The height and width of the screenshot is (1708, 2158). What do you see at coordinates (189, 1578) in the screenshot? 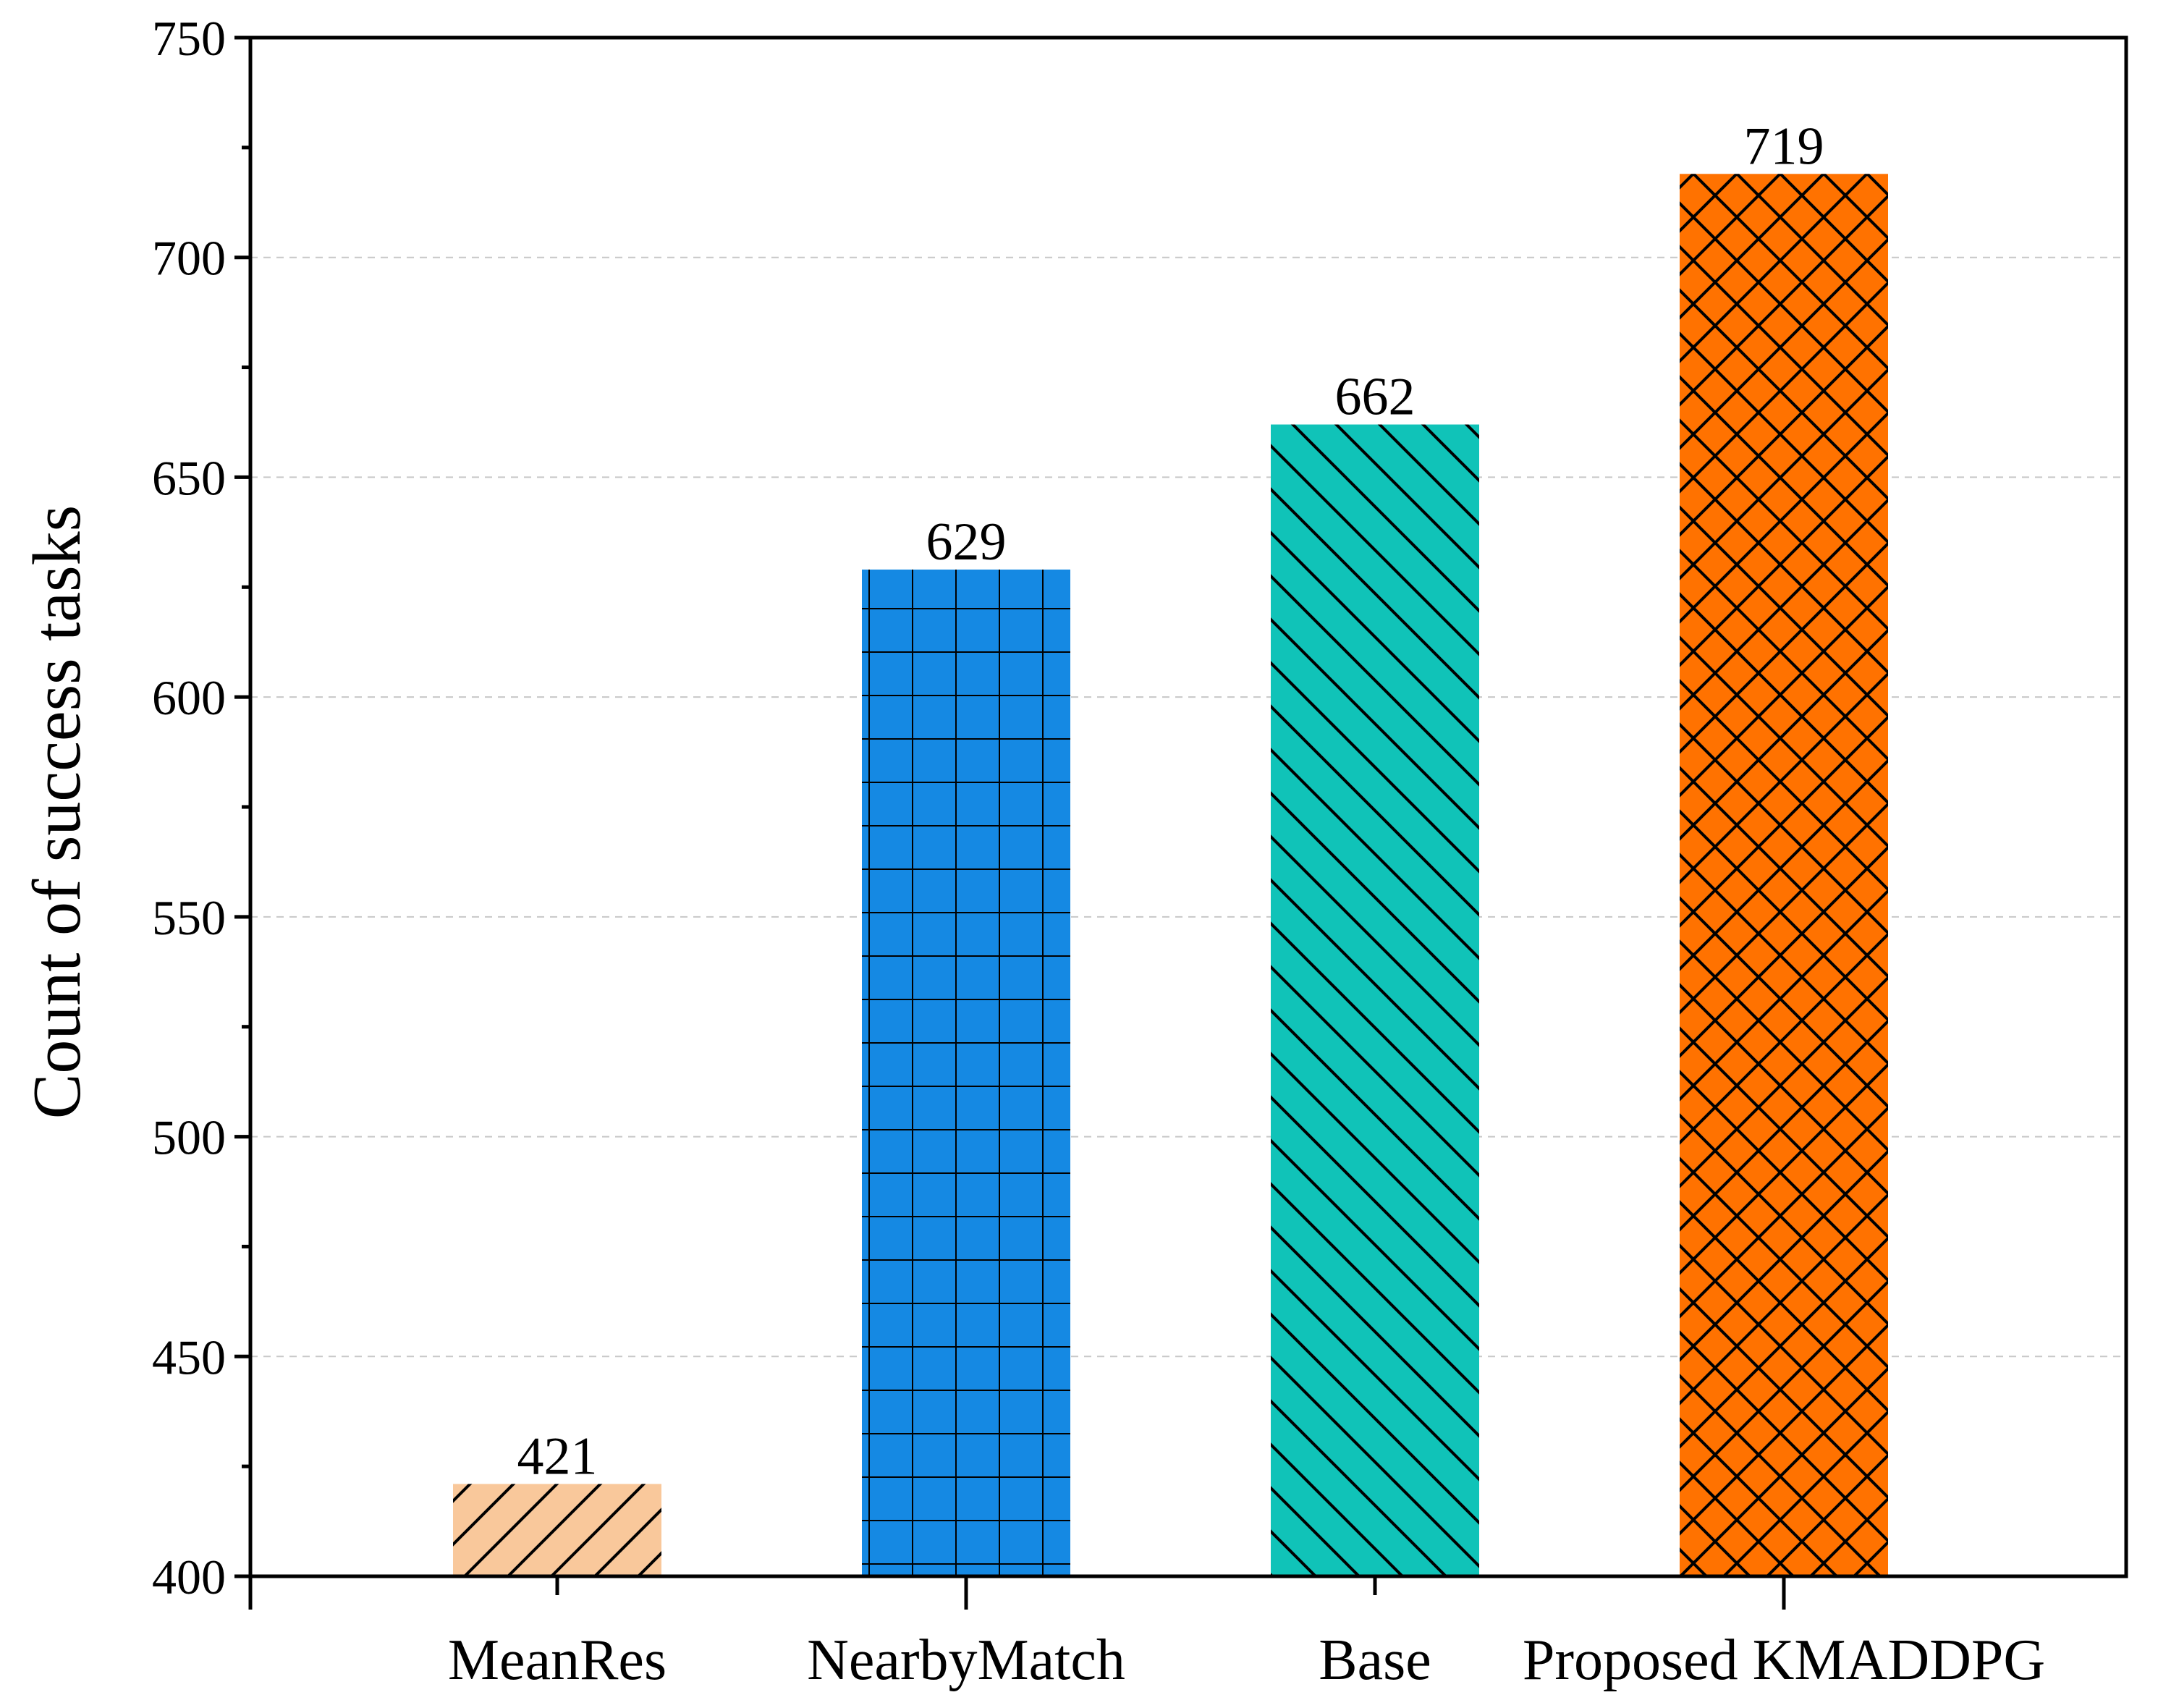
I see `y-tick-label: 400` at bounding box center [189, 1578].